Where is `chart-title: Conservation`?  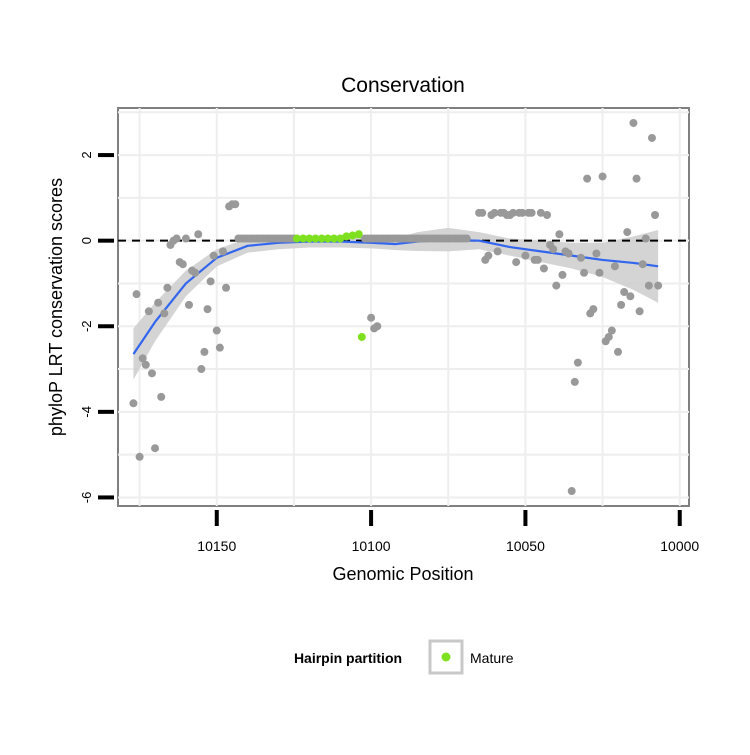 chart-title: Conservation is located at coordinates (403, 85).